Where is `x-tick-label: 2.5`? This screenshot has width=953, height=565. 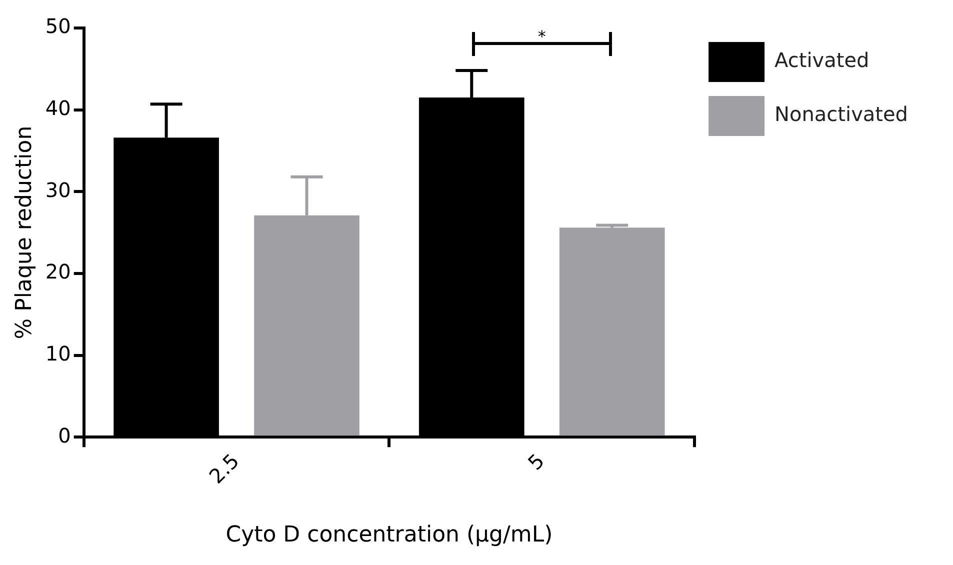
x-tick-label: 2.5 is located at coordinates (224, 468).